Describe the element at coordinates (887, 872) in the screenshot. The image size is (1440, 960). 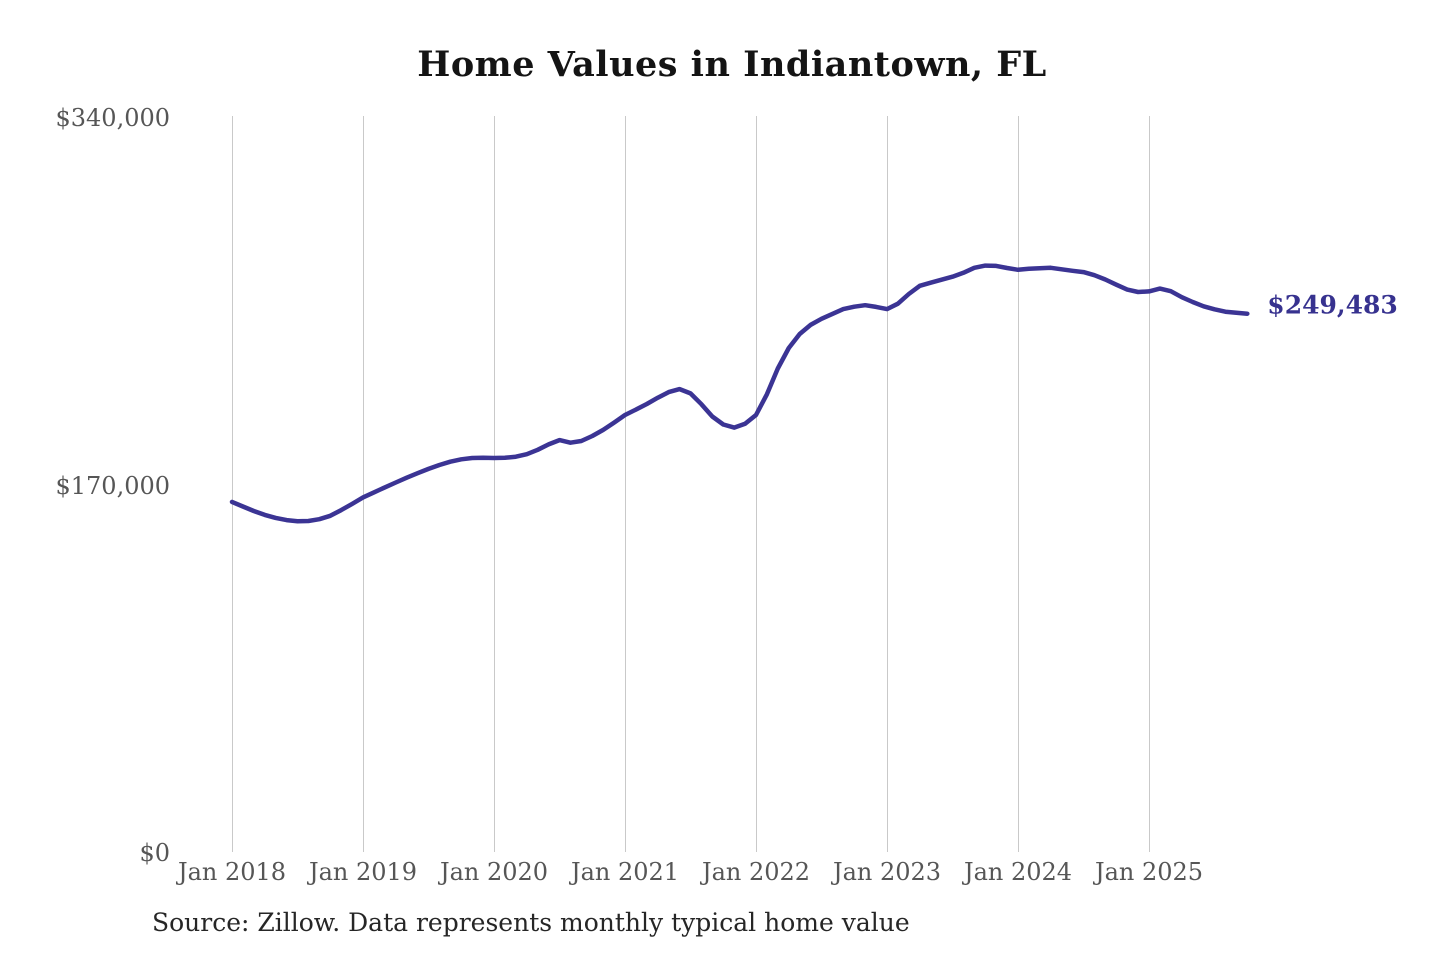
I see `x-tick-label-2023-01: Jan 2023` at that location.